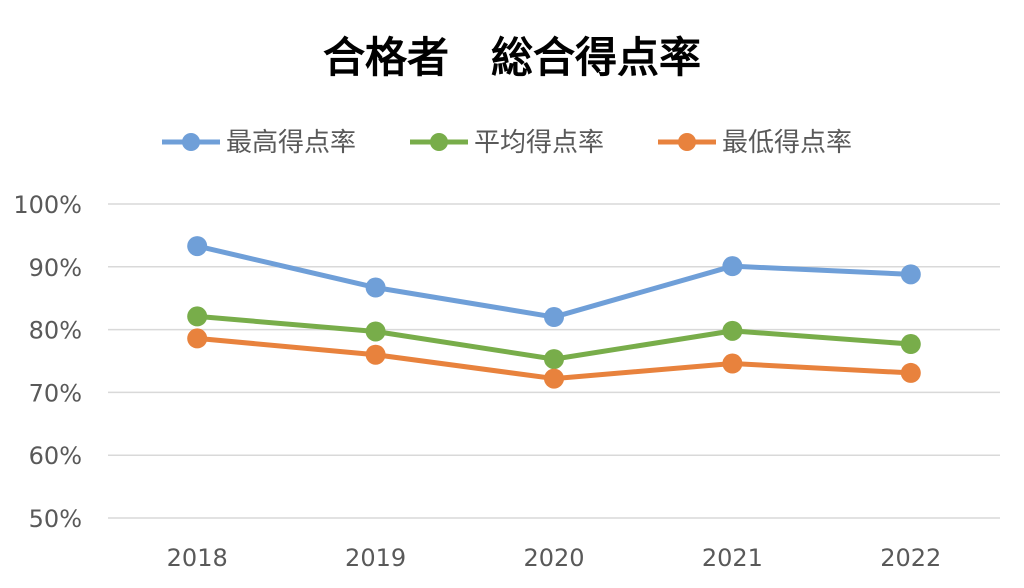 The height and width of the screenshot is (588, 1024). Describe the element at coordinates (197, 558) in the screenshot. I see `x-tick-label: 2018` at that location.